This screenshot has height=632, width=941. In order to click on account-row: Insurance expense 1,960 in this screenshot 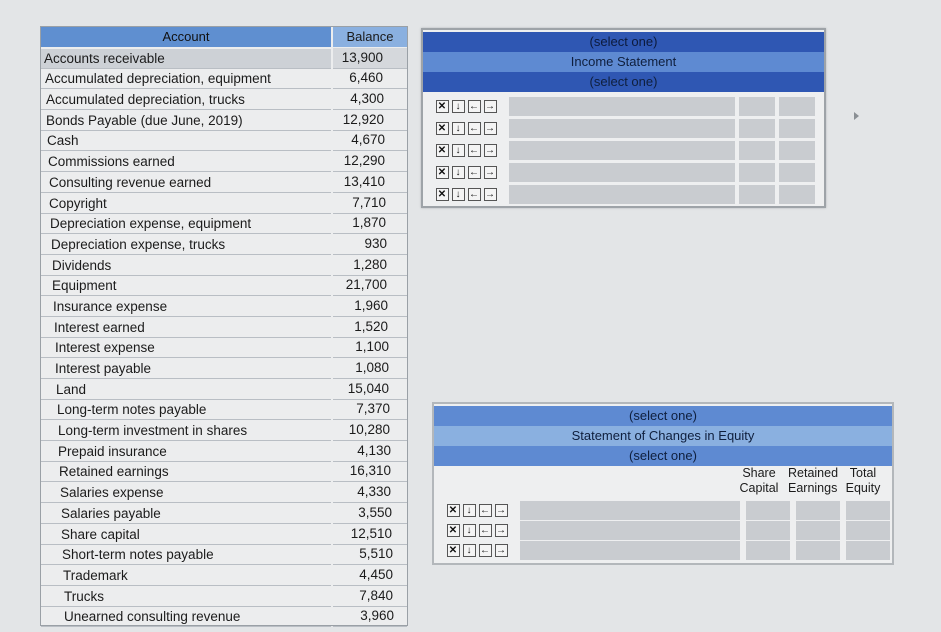, I will do `click(224, 306)`.